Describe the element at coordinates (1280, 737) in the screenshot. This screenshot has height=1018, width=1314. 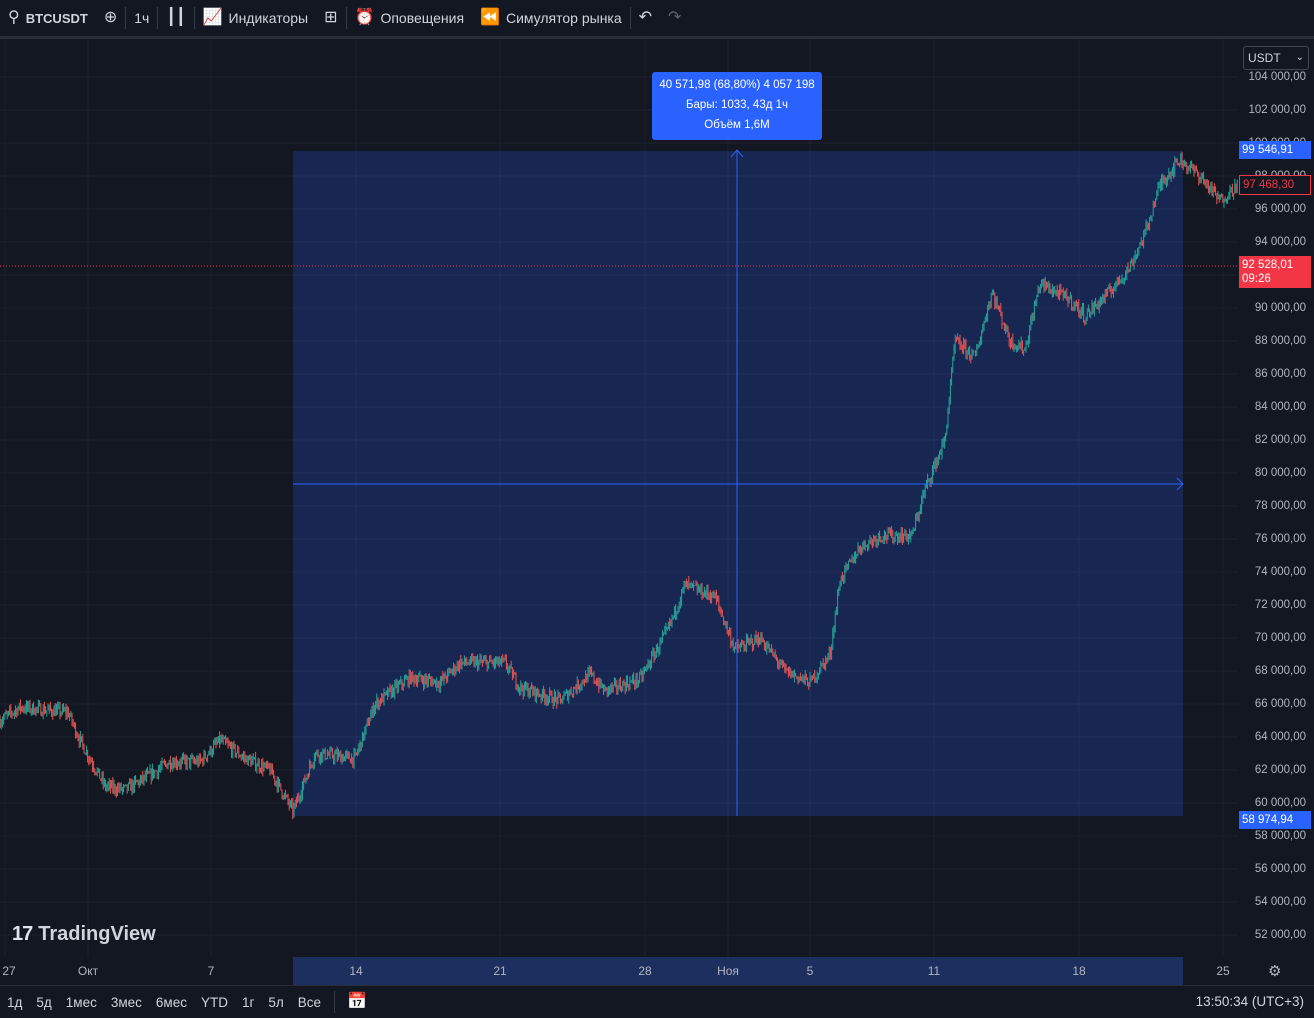
I see `price-tick: 64 000,00` at that location.